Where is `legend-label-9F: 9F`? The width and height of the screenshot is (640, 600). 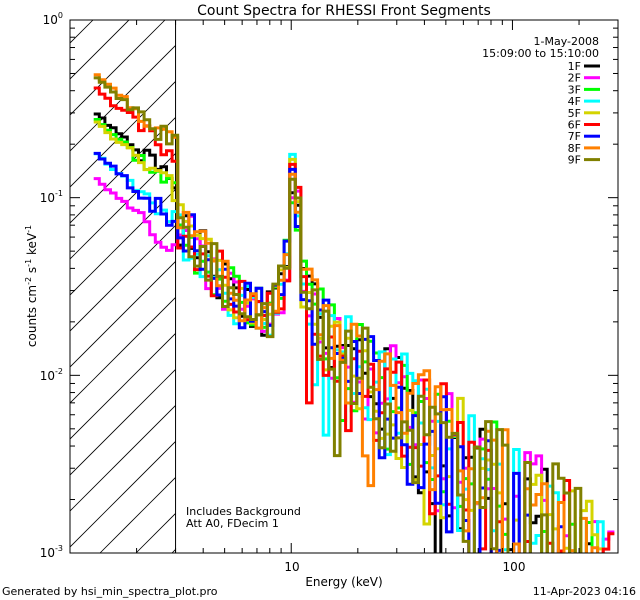
legend-label-9F: 9F is located at coordinates (574, 160).